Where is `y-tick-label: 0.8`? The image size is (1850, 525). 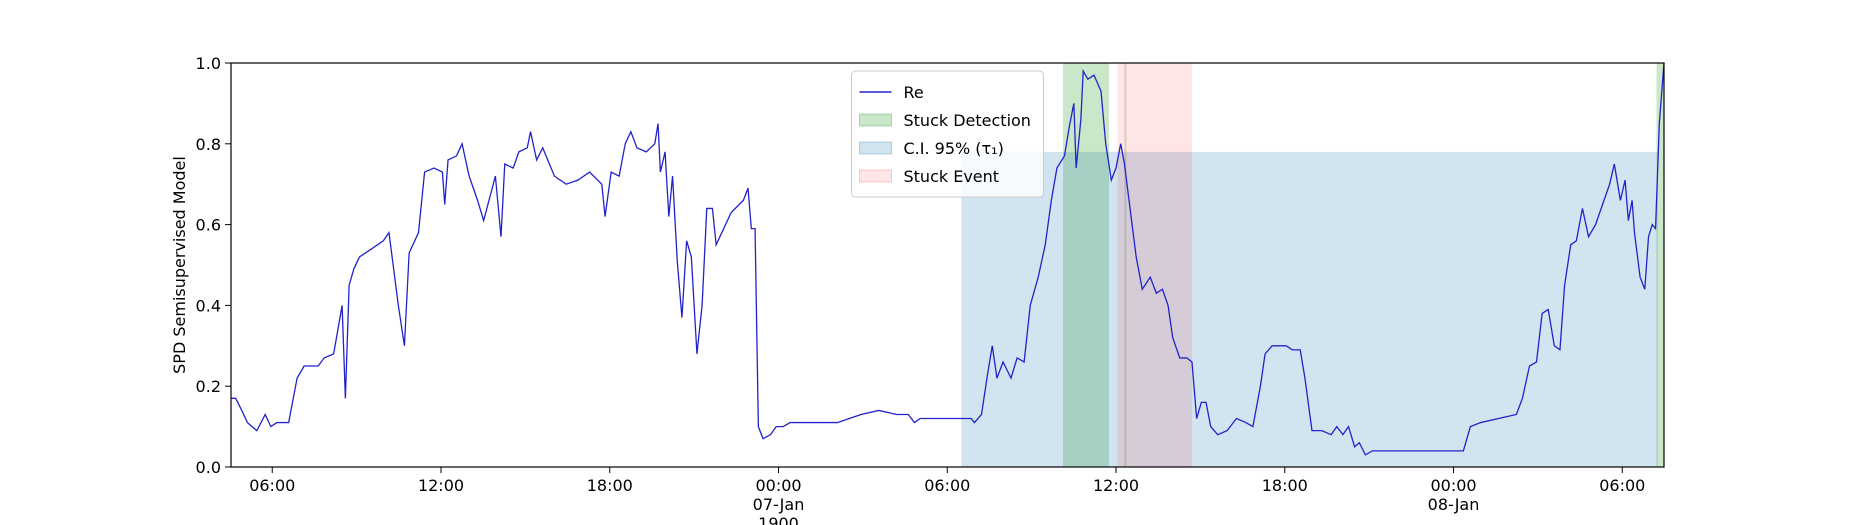
y-tick-label: 0.8 is located at coordinates (208, 144).